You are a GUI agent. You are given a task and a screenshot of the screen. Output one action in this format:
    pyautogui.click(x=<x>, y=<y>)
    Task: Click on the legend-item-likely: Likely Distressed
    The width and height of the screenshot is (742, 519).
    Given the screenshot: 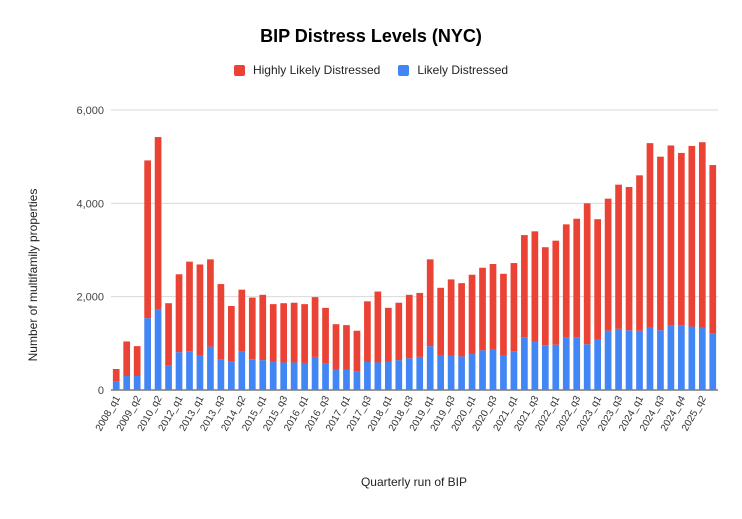 What is the action you would take?
    pyautogui.click(x=453, y=70)
    